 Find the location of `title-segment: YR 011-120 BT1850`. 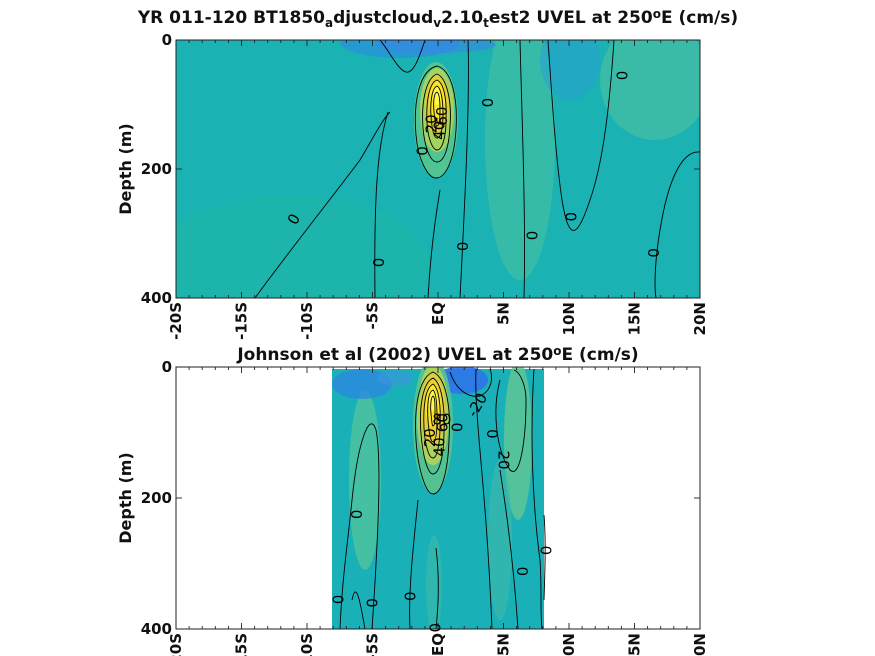

title-segment: YR 011-120 BT1850 is located at coordinates (231, 18).